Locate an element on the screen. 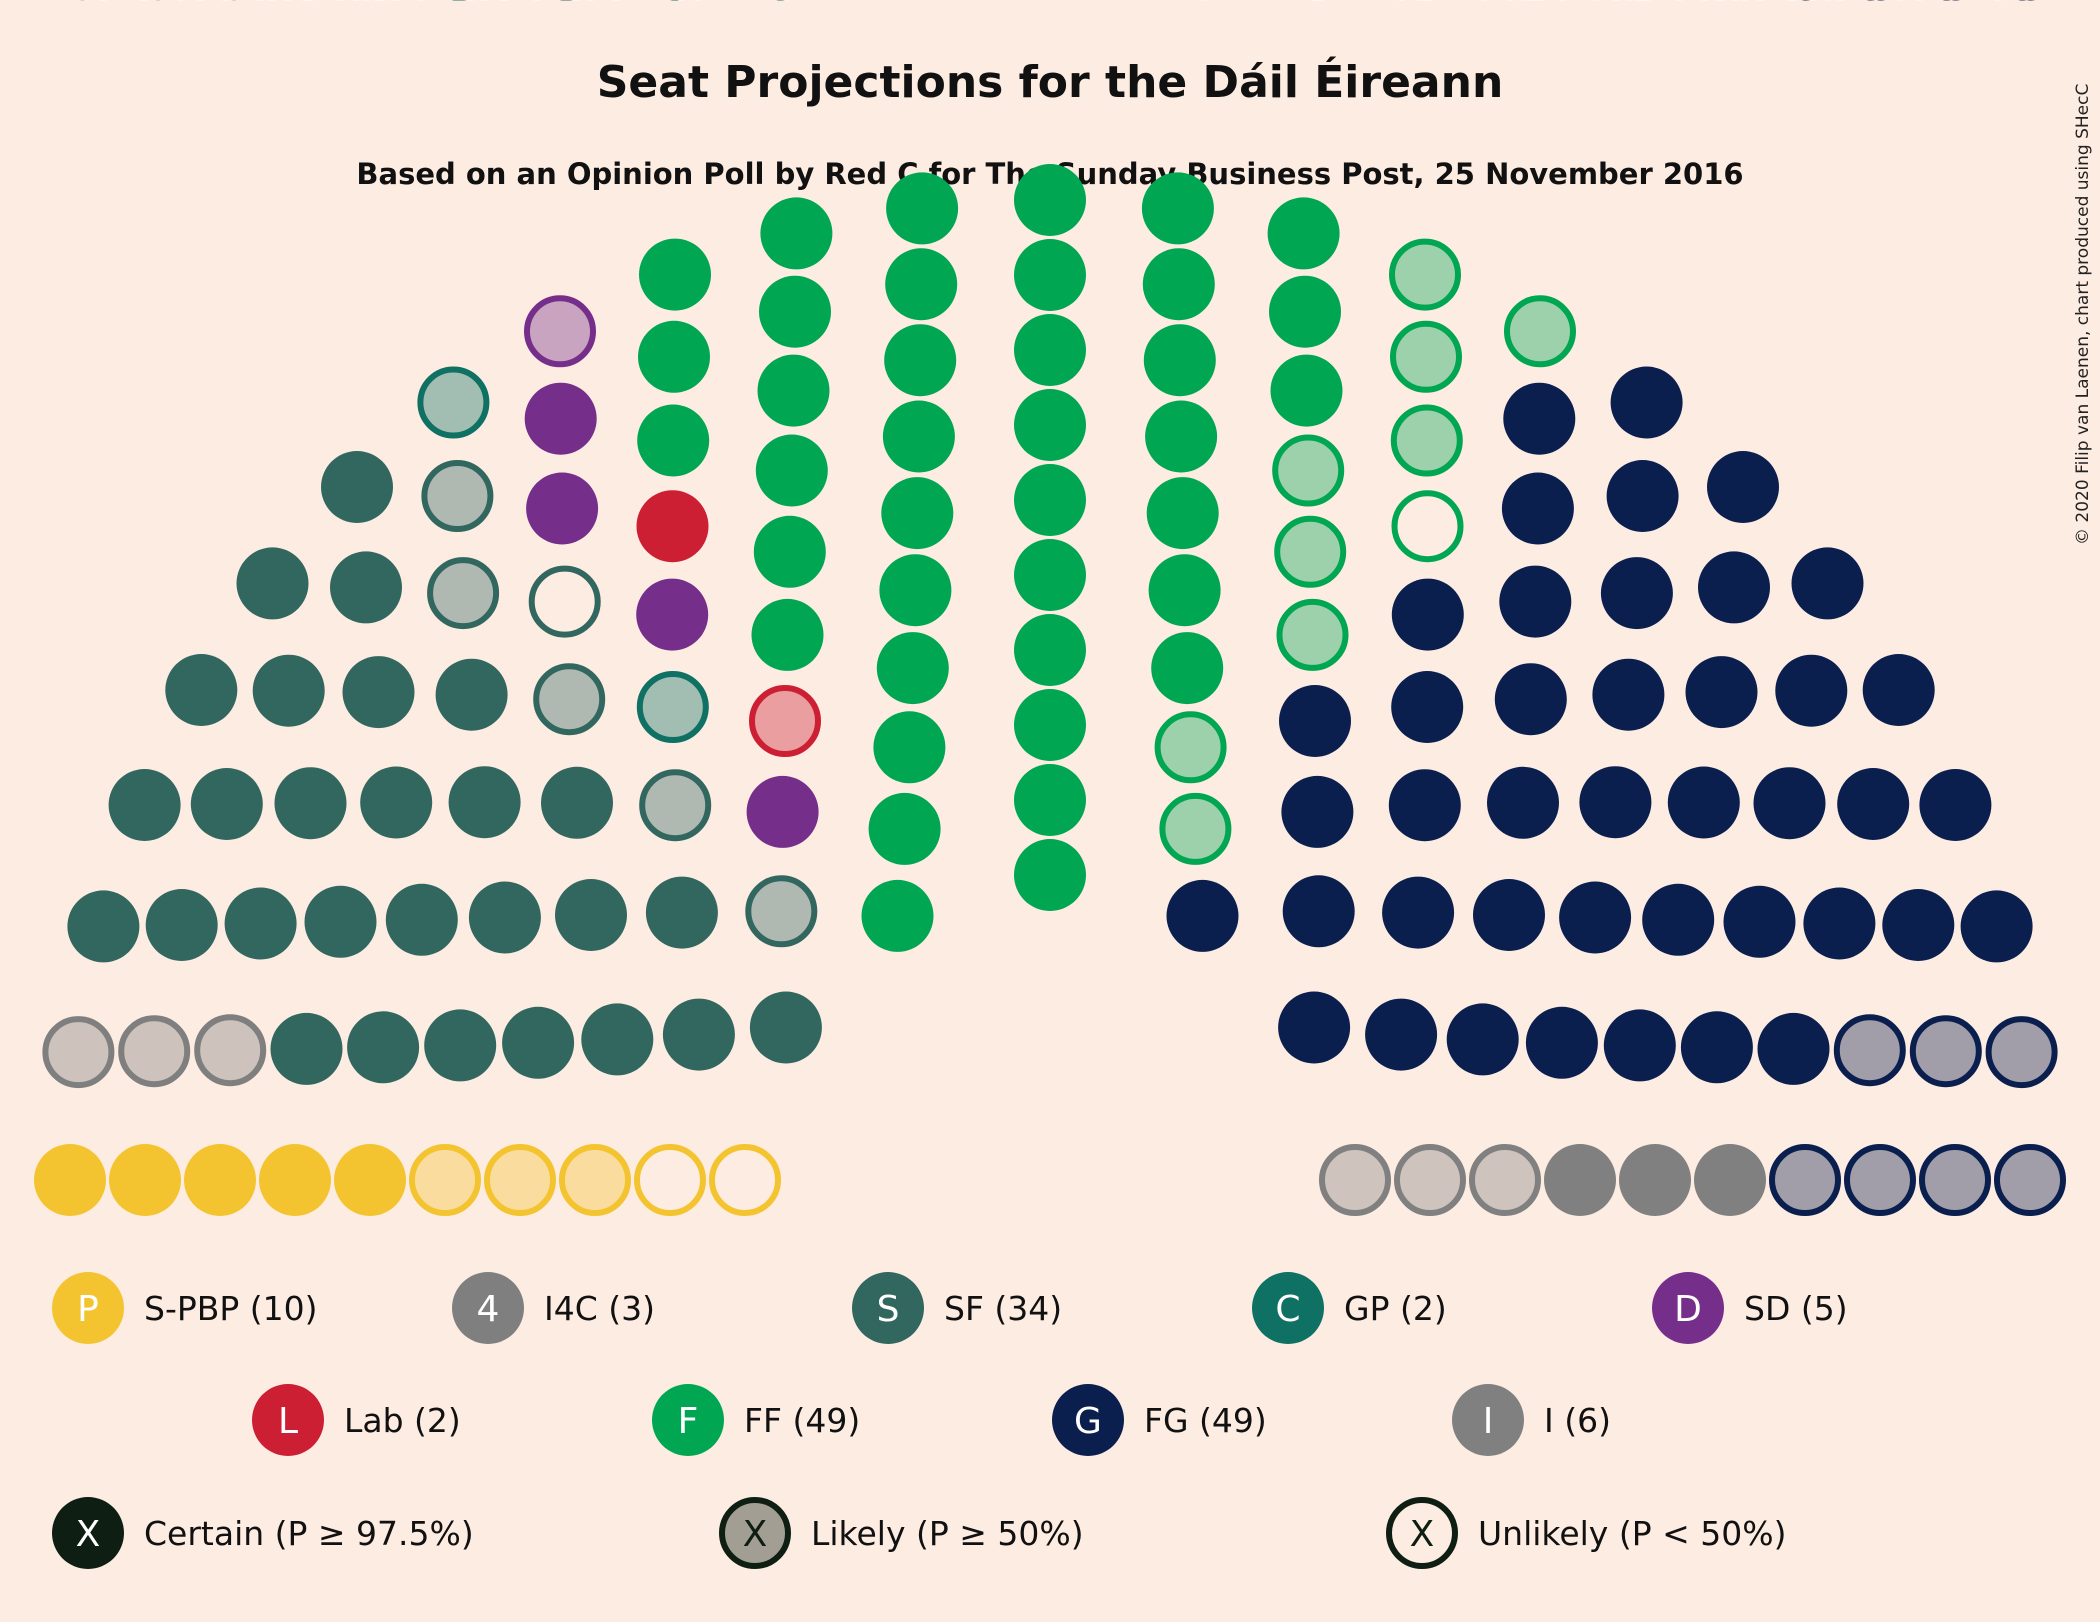  sf-seat-33: S is located at coordinates (564, 319).